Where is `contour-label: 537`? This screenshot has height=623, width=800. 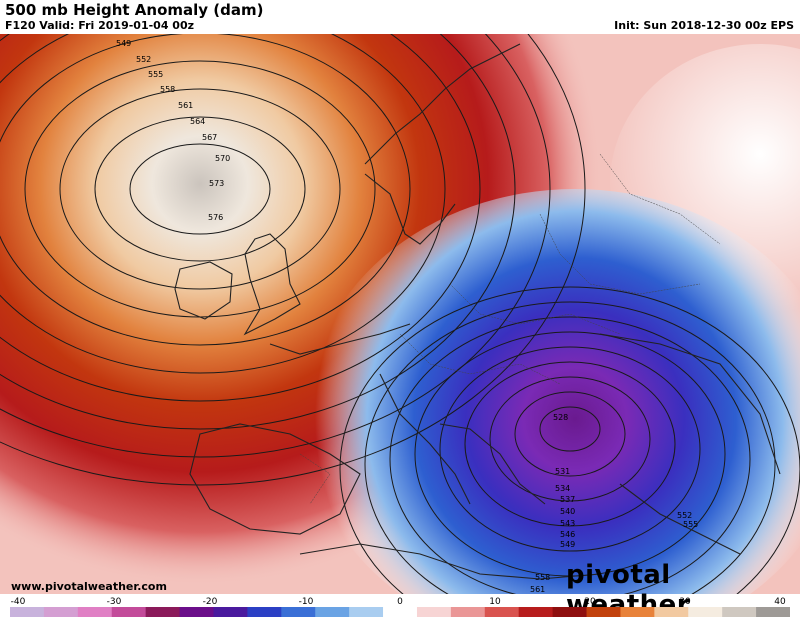 contour-label: 537 is located at coordinates (567, 499).